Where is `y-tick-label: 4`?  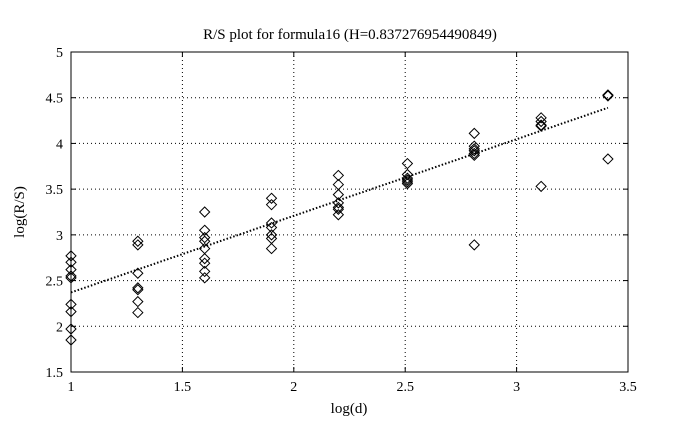 y-tick-label: 4 is located at coordinates (59, 144).